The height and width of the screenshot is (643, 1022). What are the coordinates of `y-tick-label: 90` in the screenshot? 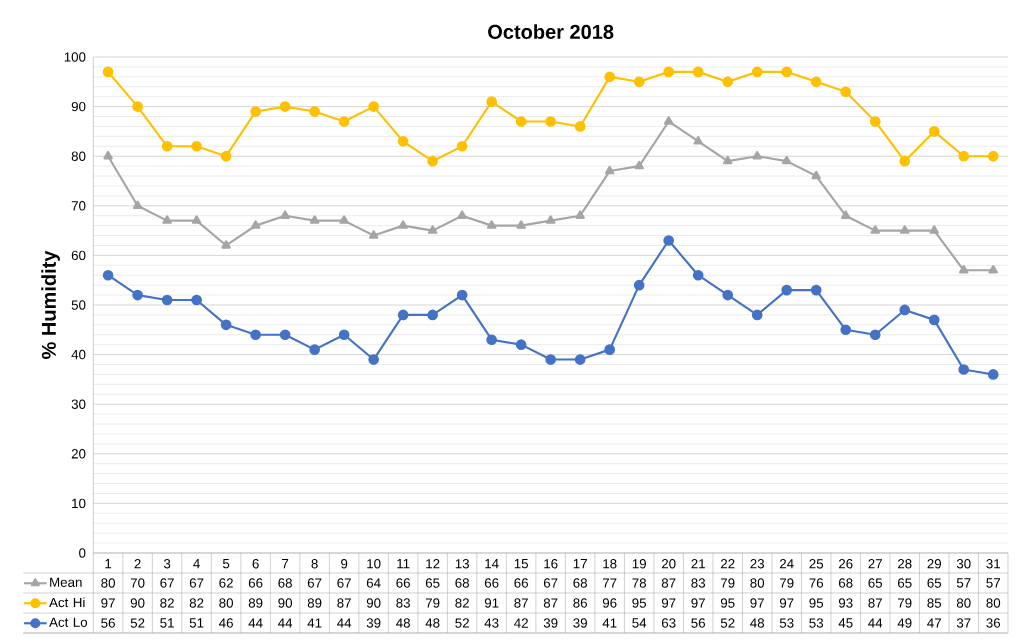 It's located at (78, 106).